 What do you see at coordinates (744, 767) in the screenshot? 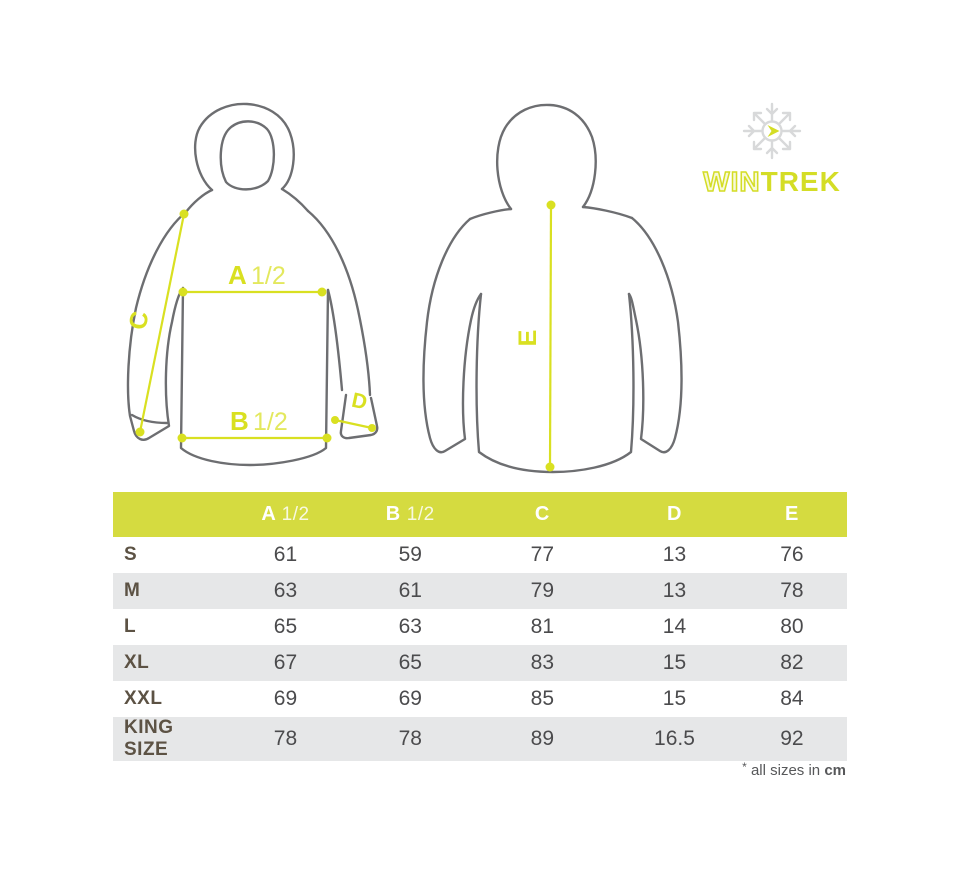
I see `footnote-asterisk: *` at bounding box center [744, 767].